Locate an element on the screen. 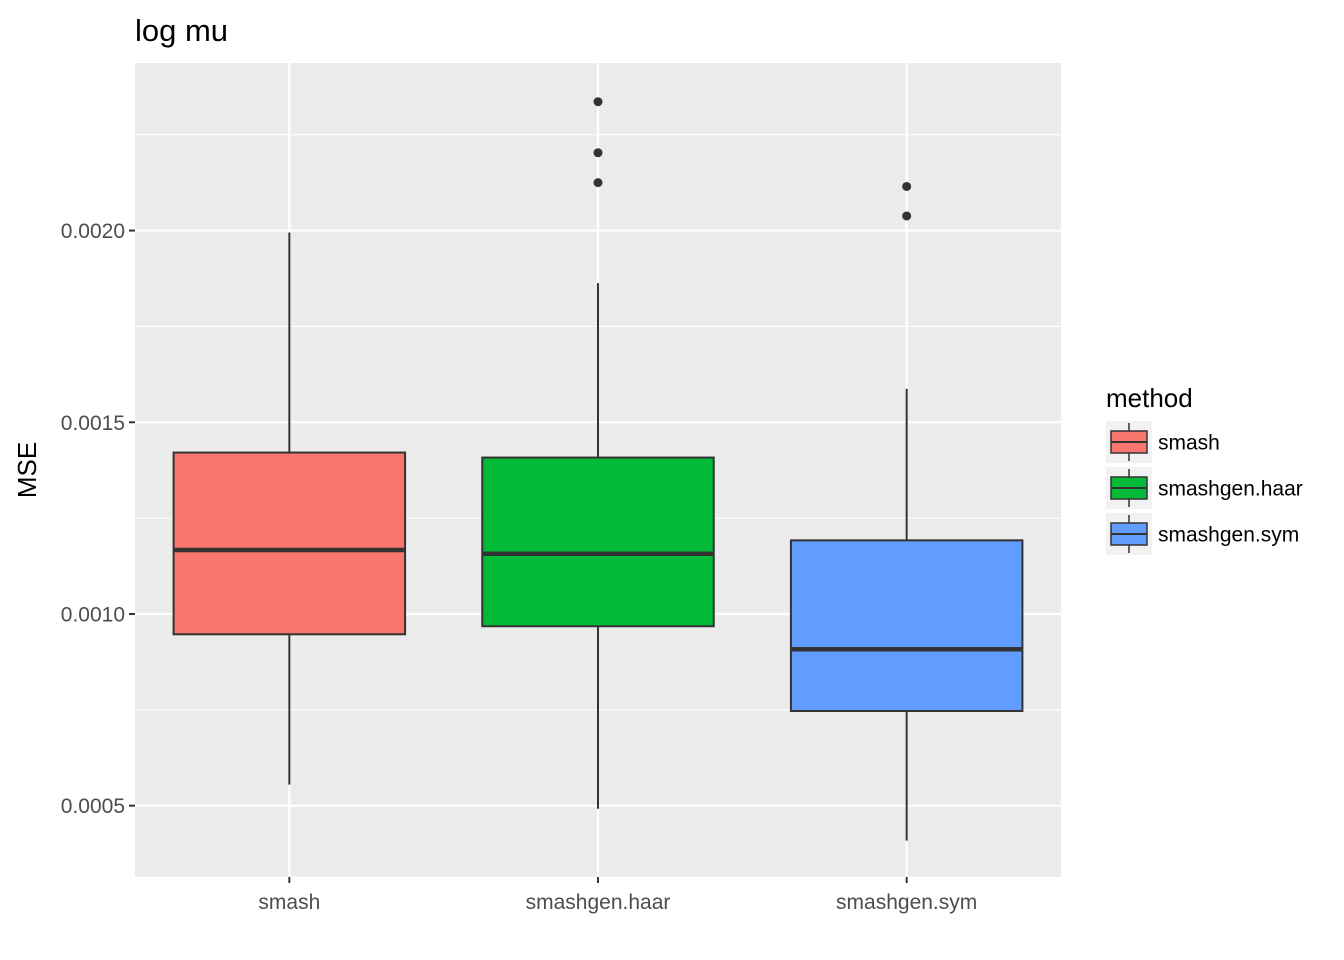 The width and height of the screenshot is (1344, 960). legend-item-smashgen.sym: smashgen.sym is located at coordinates (1202, 534).